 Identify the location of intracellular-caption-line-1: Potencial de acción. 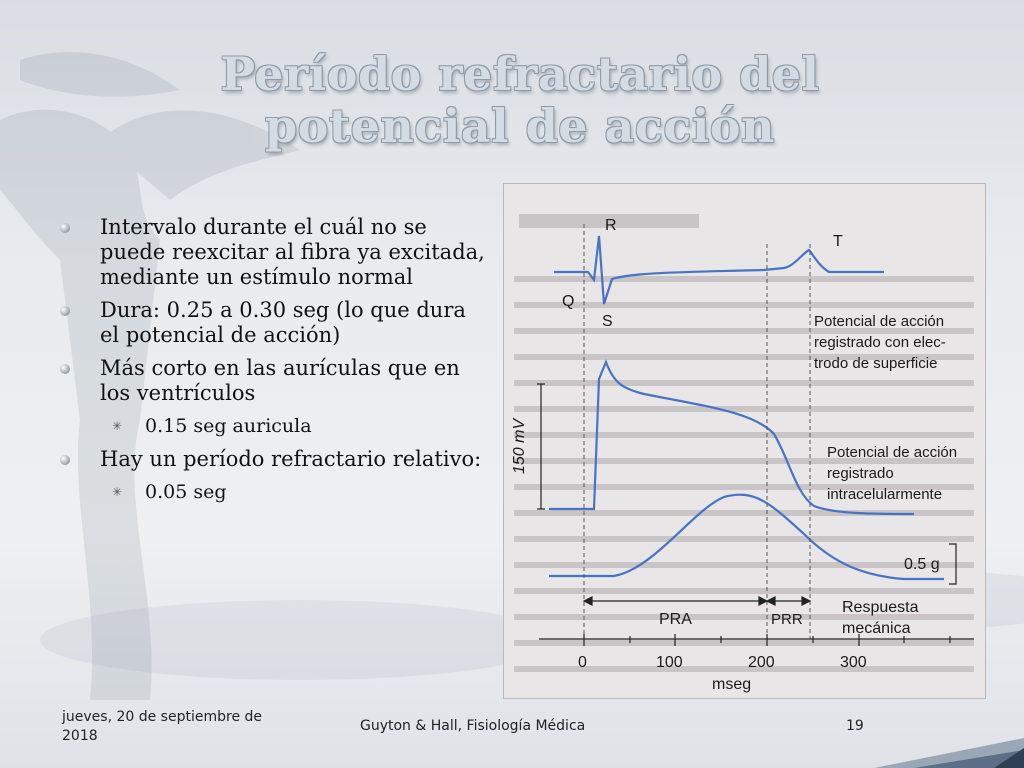
(892, 452).